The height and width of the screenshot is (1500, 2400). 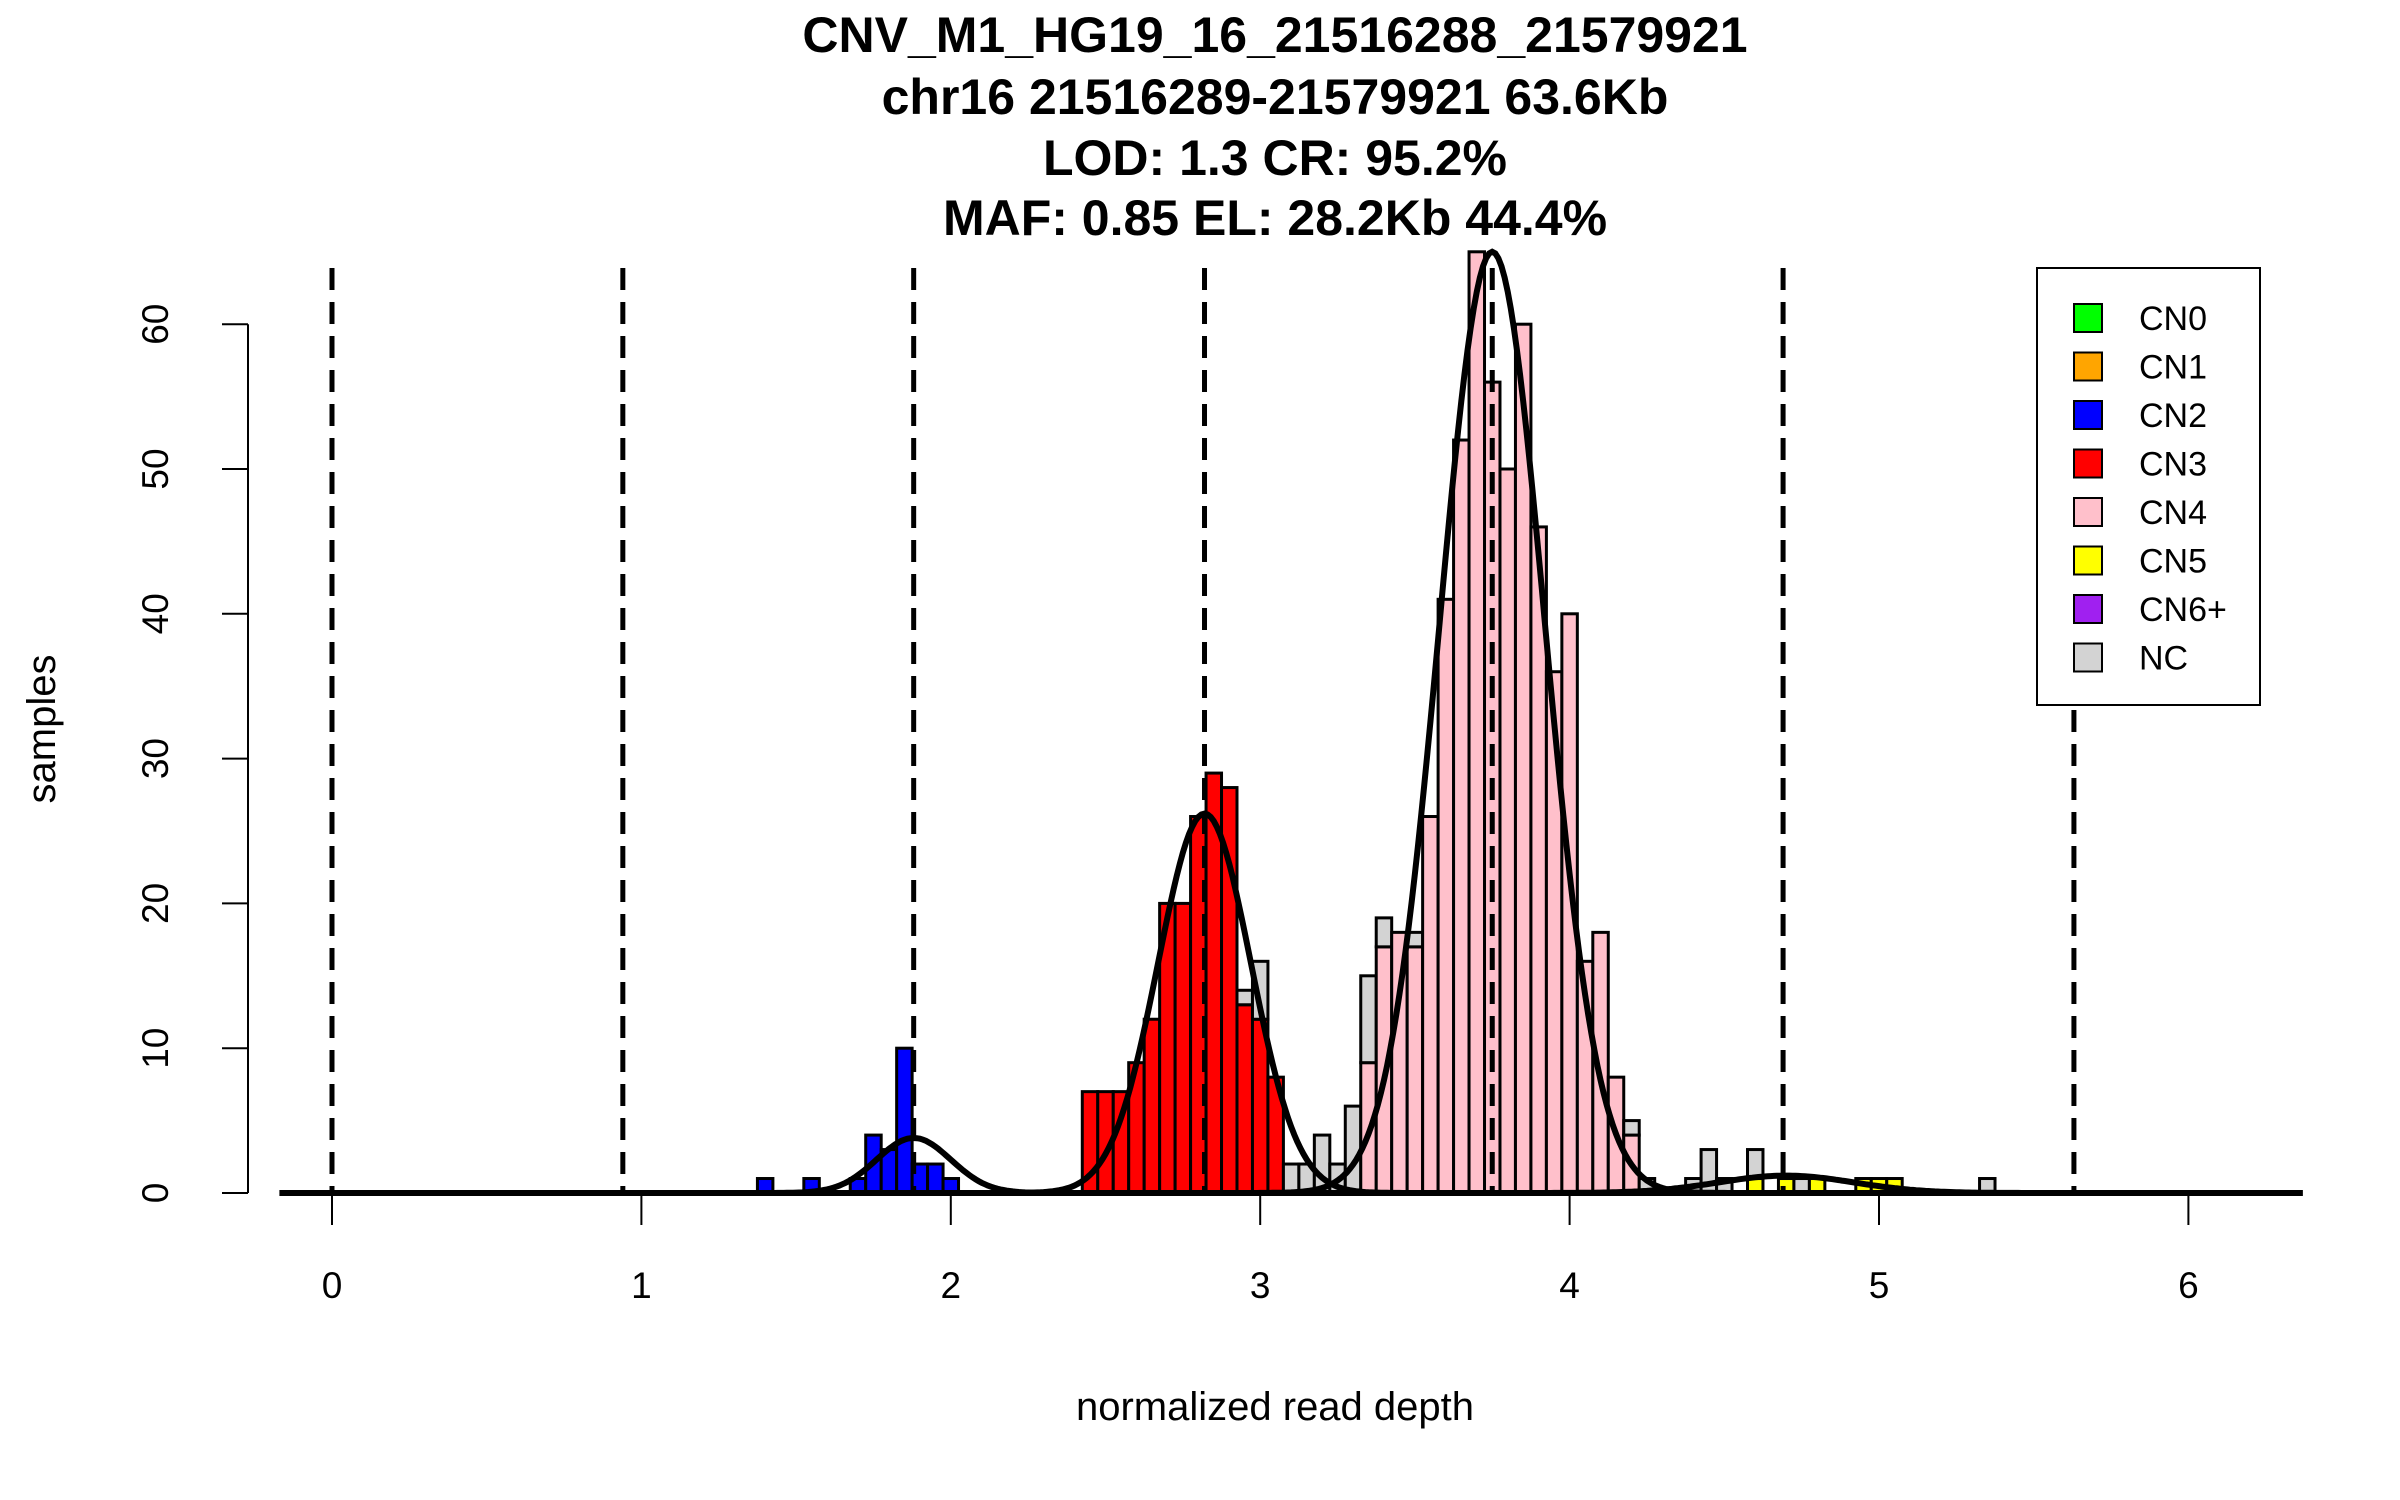 What do you see at coordinates (332, 1285) in the screenshot?
I see `x-tick-label: 0` at bounding box center [332, 1285].